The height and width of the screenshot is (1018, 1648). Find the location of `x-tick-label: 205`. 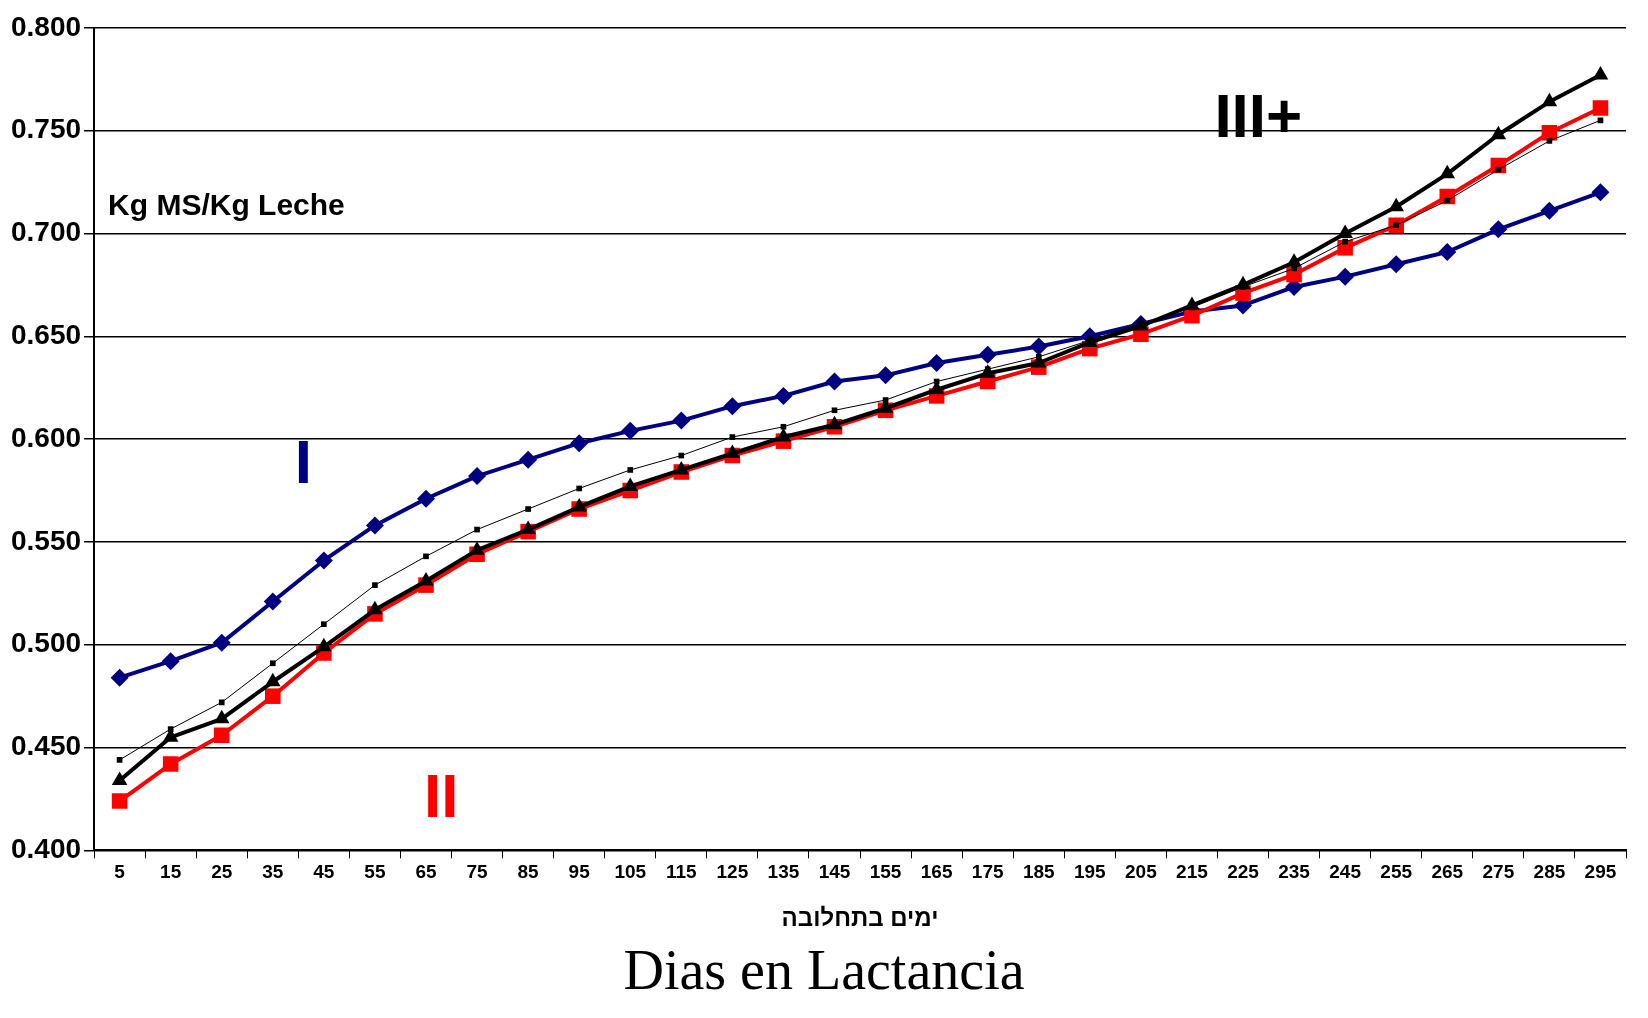

x-tick-label: 205 is located at coordinates (1141, 872).